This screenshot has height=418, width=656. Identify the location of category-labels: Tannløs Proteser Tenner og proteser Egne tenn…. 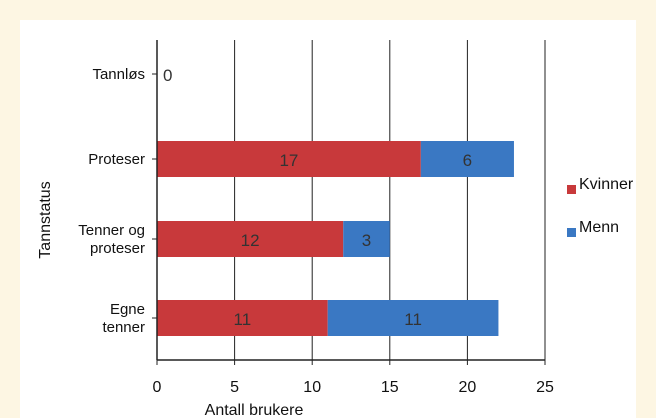
(111, 201).